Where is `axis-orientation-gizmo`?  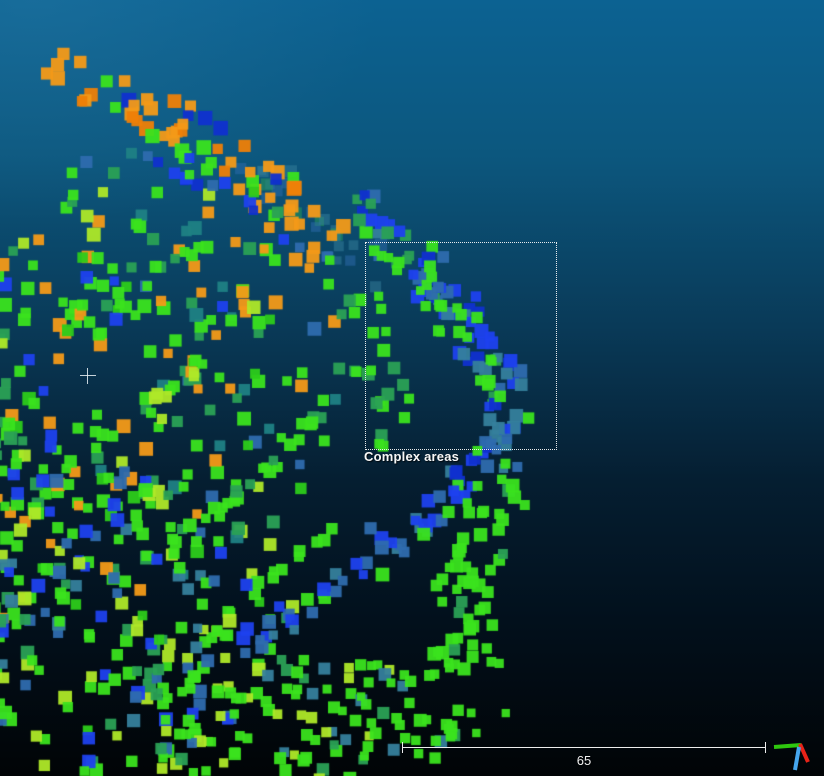
axis-orientation-gizmo is located at coordinates (791, 757).